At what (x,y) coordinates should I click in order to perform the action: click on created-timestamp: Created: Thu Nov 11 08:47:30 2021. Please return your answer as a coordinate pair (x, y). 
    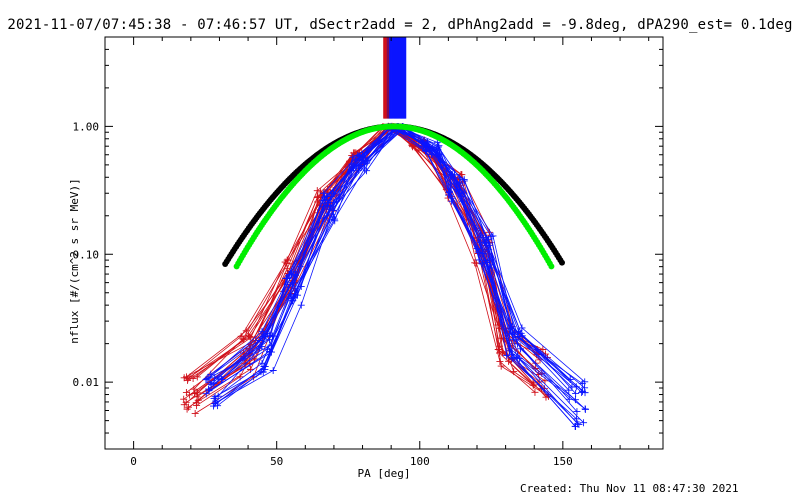
    Looking at the image, I should click on (629, 488).